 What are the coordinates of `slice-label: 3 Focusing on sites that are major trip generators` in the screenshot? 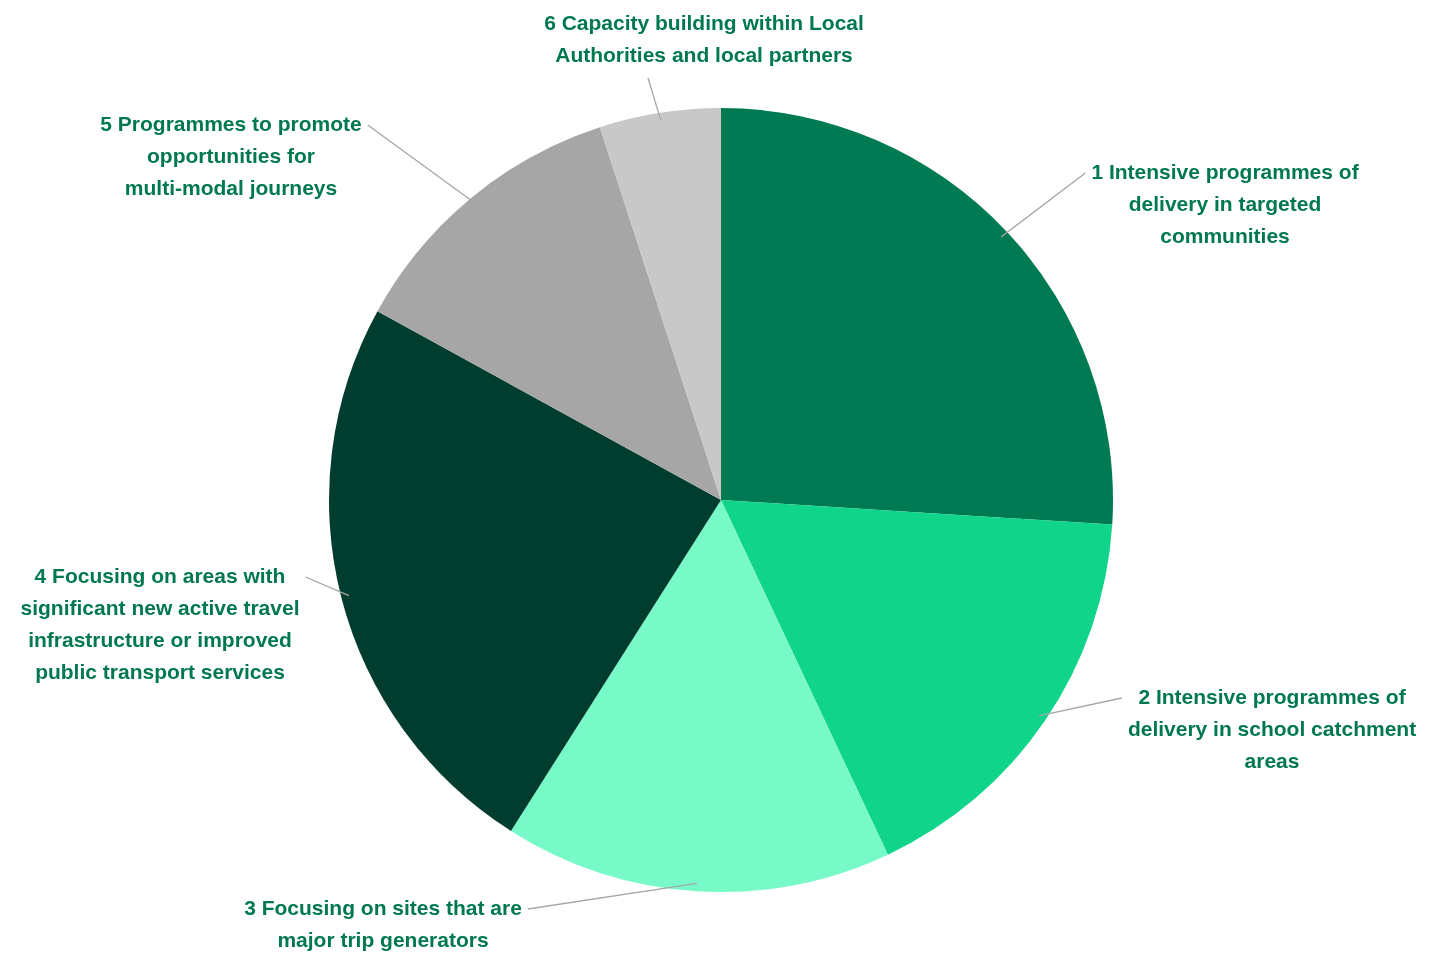 It's located at (383, 923).